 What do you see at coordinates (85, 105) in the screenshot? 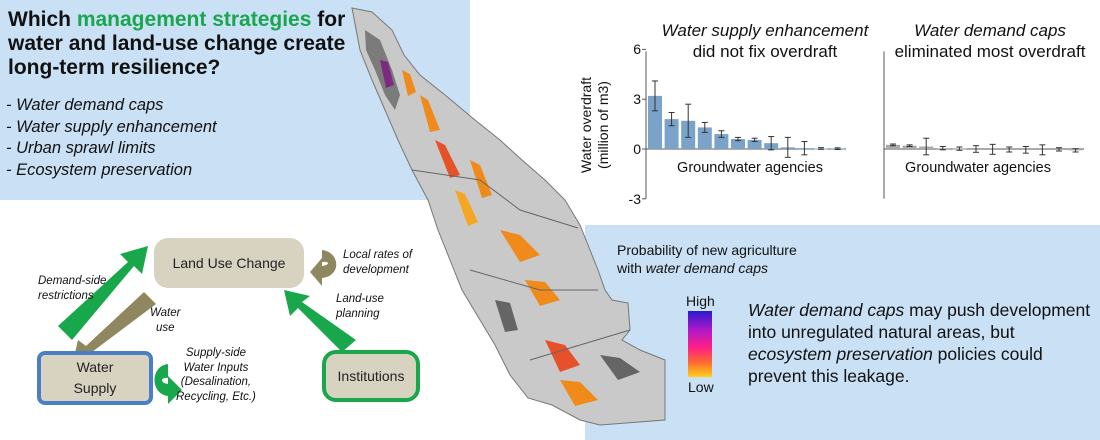
I see `strategy-item: - Water demand caps` at bounding box center [85, 105].